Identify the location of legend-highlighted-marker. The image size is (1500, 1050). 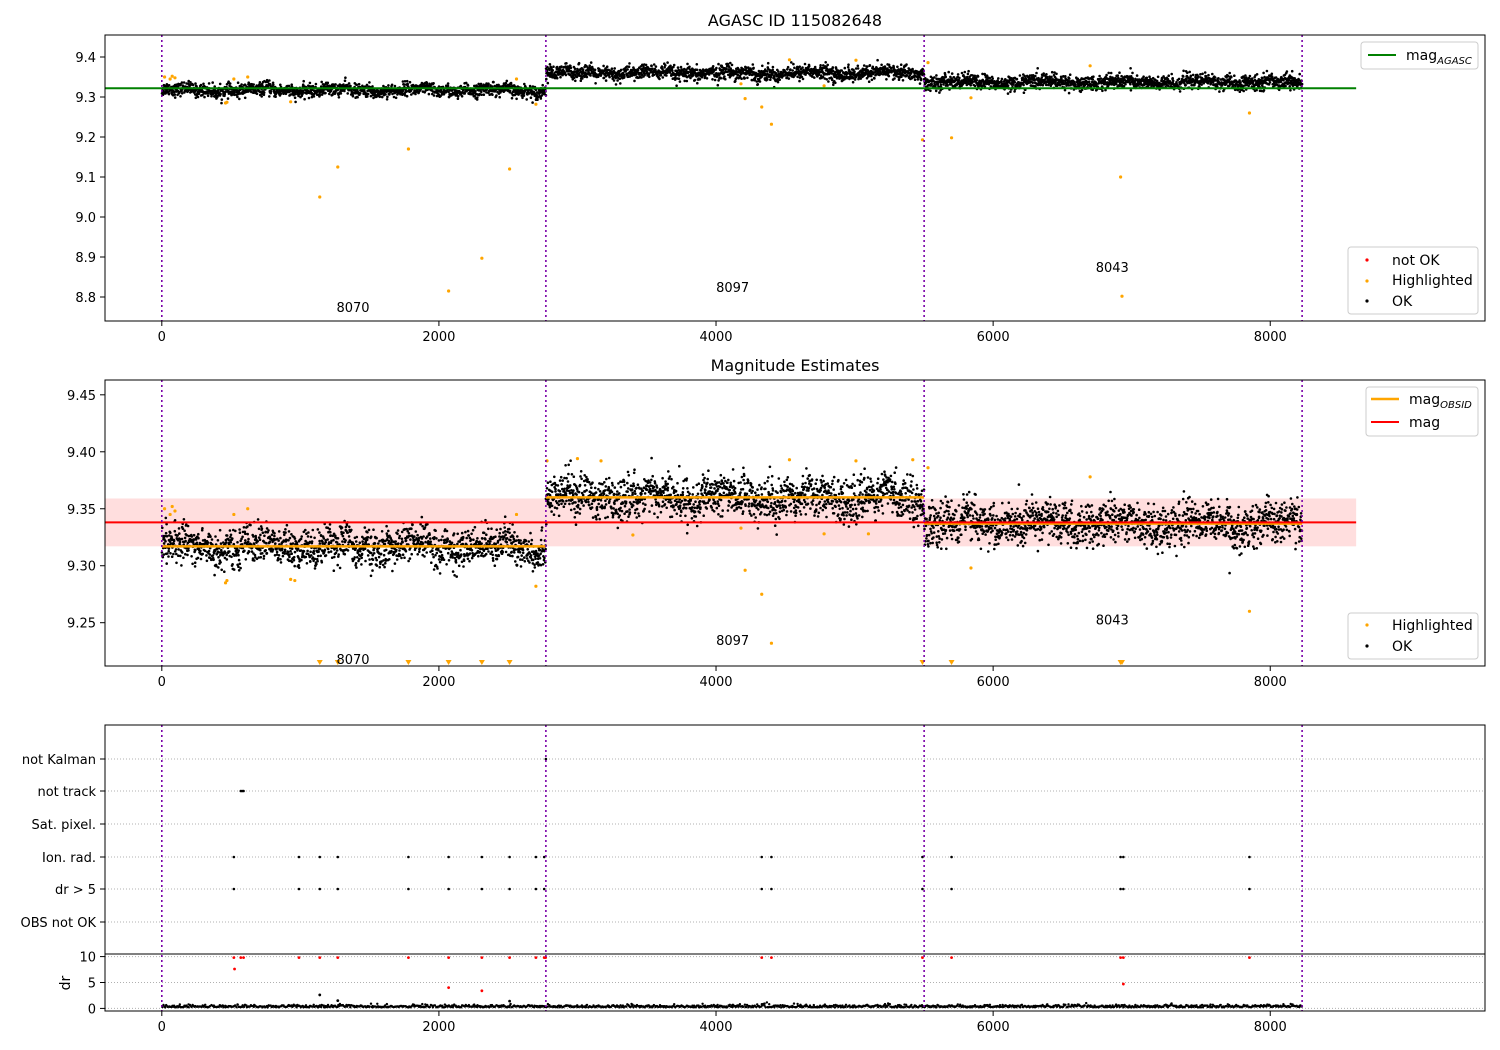
(1367, 281).